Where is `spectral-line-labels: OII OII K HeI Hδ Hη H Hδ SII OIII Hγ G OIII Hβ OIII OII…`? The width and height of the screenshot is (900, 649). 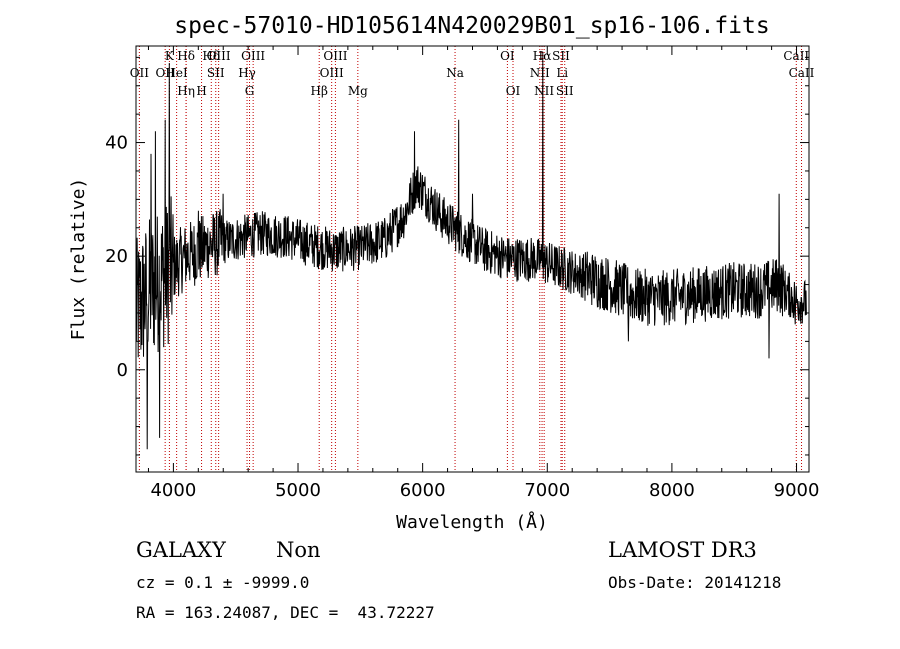 spectral-line-labels: OII OII K HeI Hδ Hη H Hδ SII OIII Hγ G OIII Hβ OIII OII… is located at coordinates (472, 73).